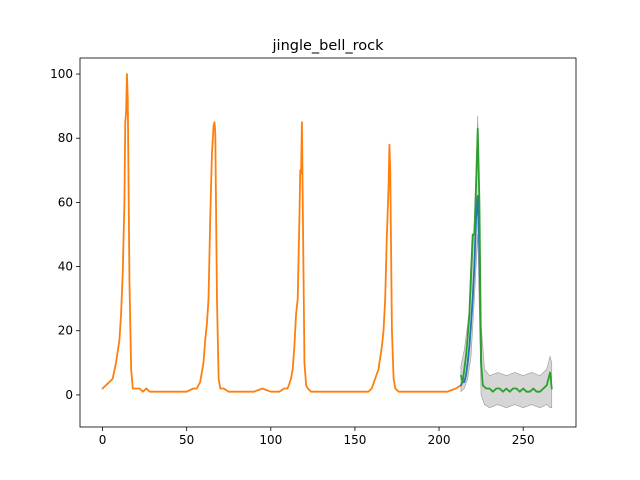 The width and height of the screenshot is (640, 480). What do you see at coordinates (103, 440) in the screenshot?
I see `x-tick-label: 0` at bounding box center [103, 440].